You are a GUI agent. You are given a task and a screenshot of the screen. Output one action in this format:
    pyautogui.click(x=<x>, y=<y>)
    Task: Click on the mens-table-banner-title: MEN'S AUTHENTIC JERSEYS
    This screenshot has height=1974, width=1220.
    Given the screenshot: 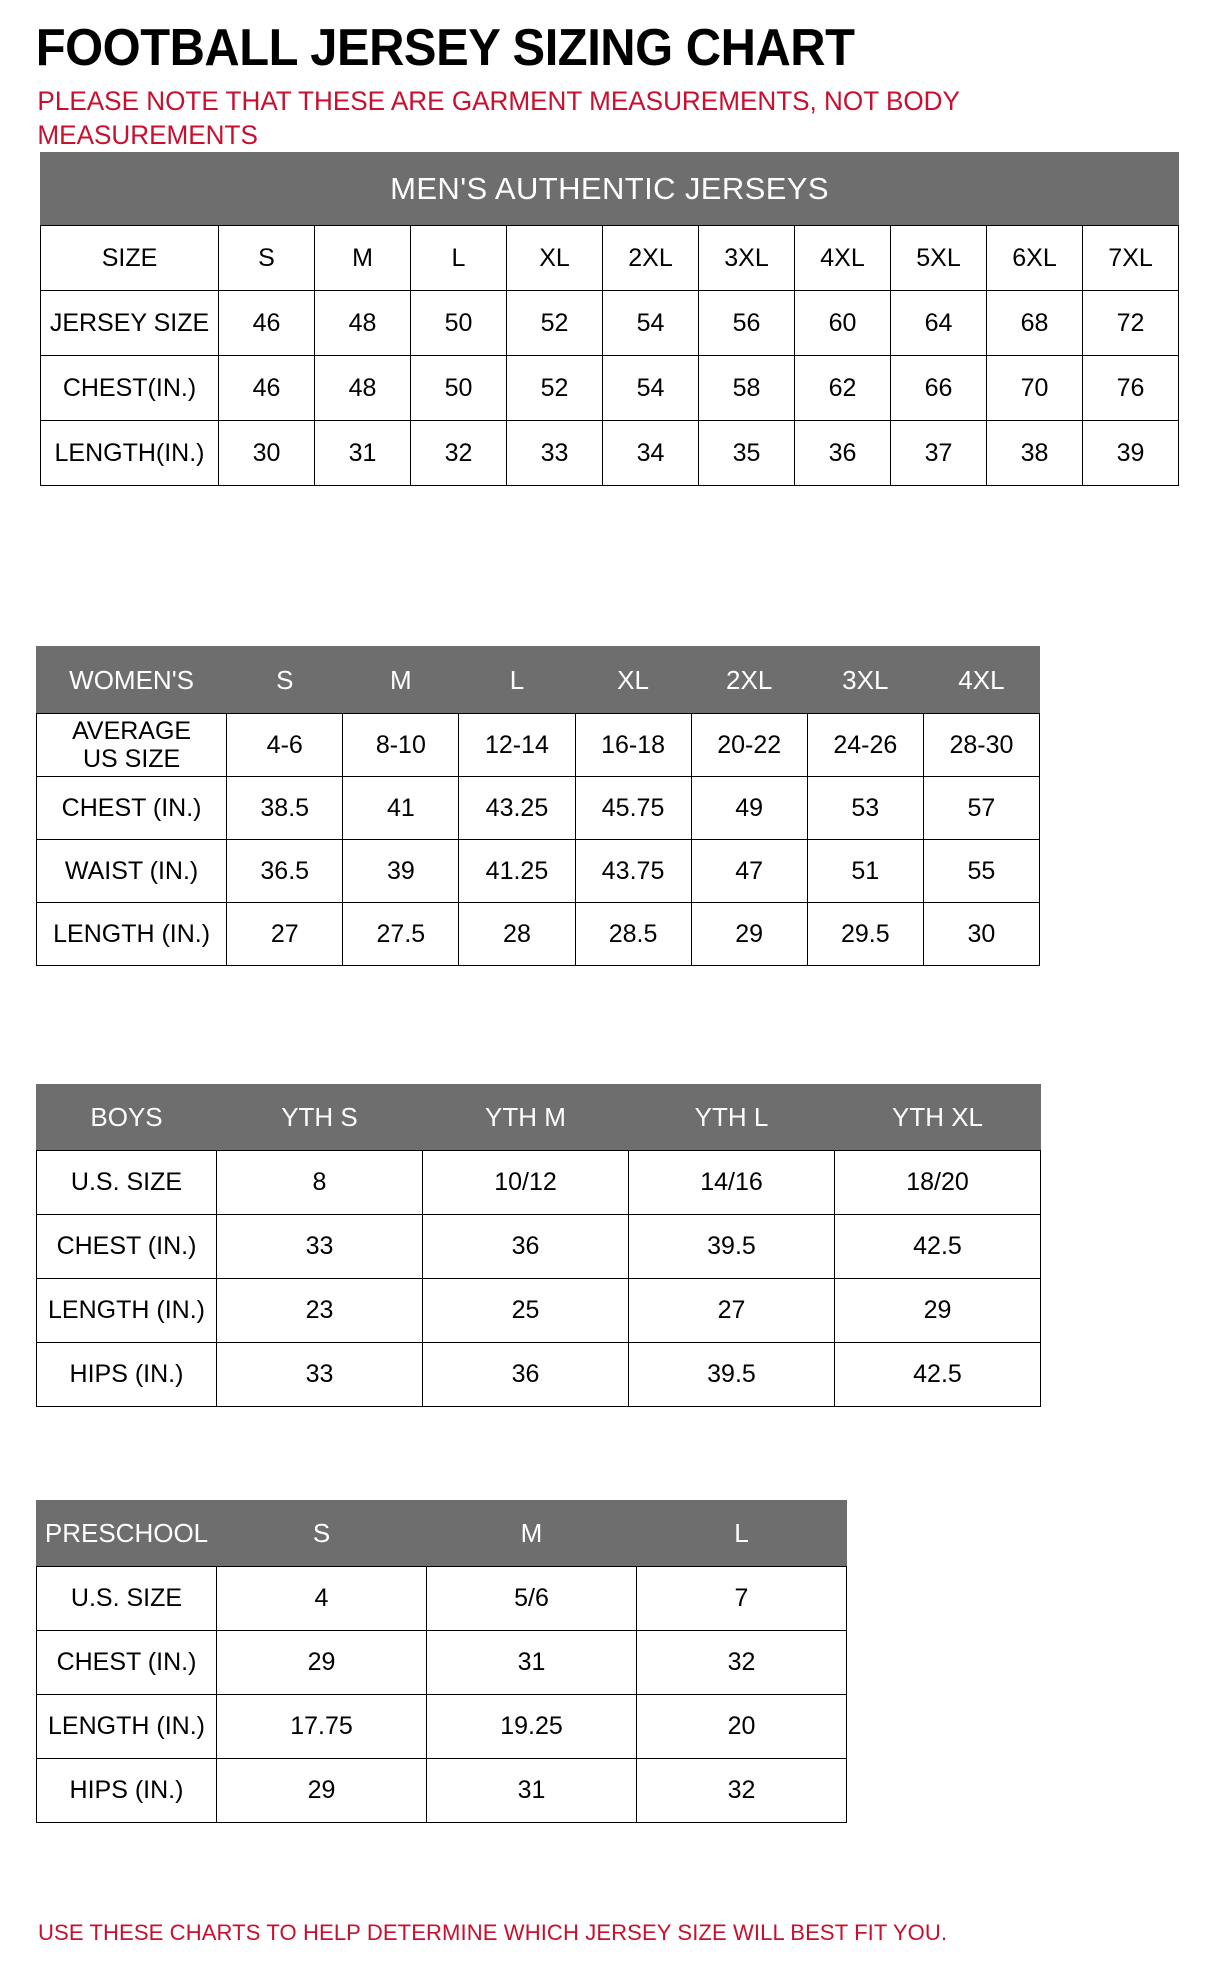 What is the action you would take?
    pyautogui.click(x=609, y=189)
    